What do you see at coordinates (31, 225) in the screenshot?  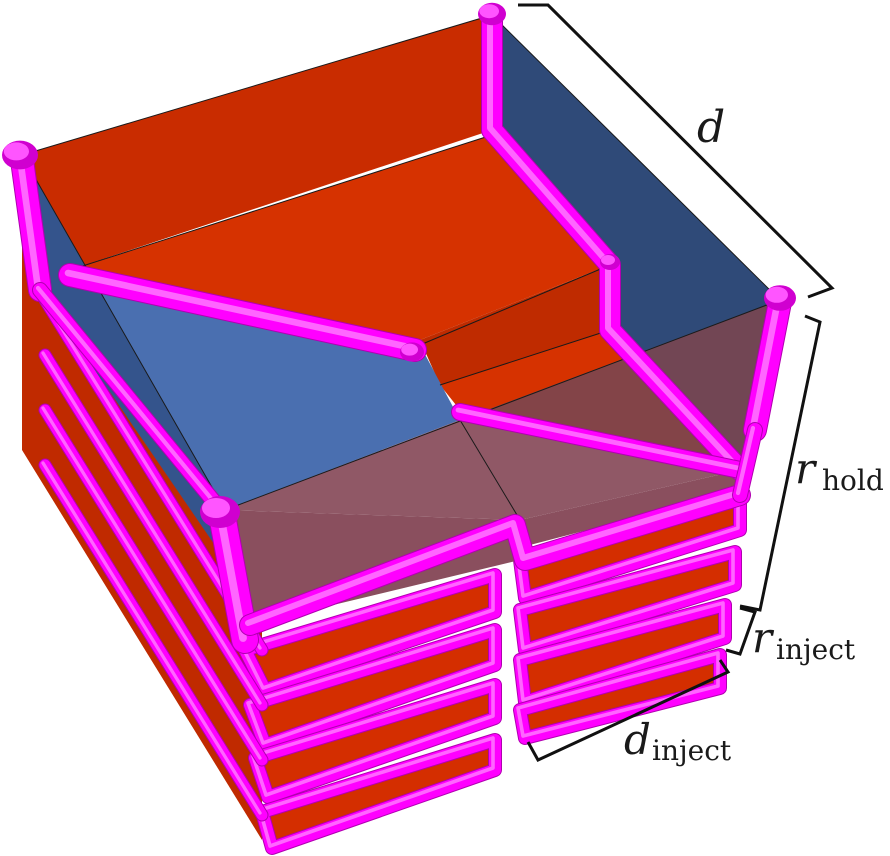 I see `post-back-left` at bounding box center [31, 225].